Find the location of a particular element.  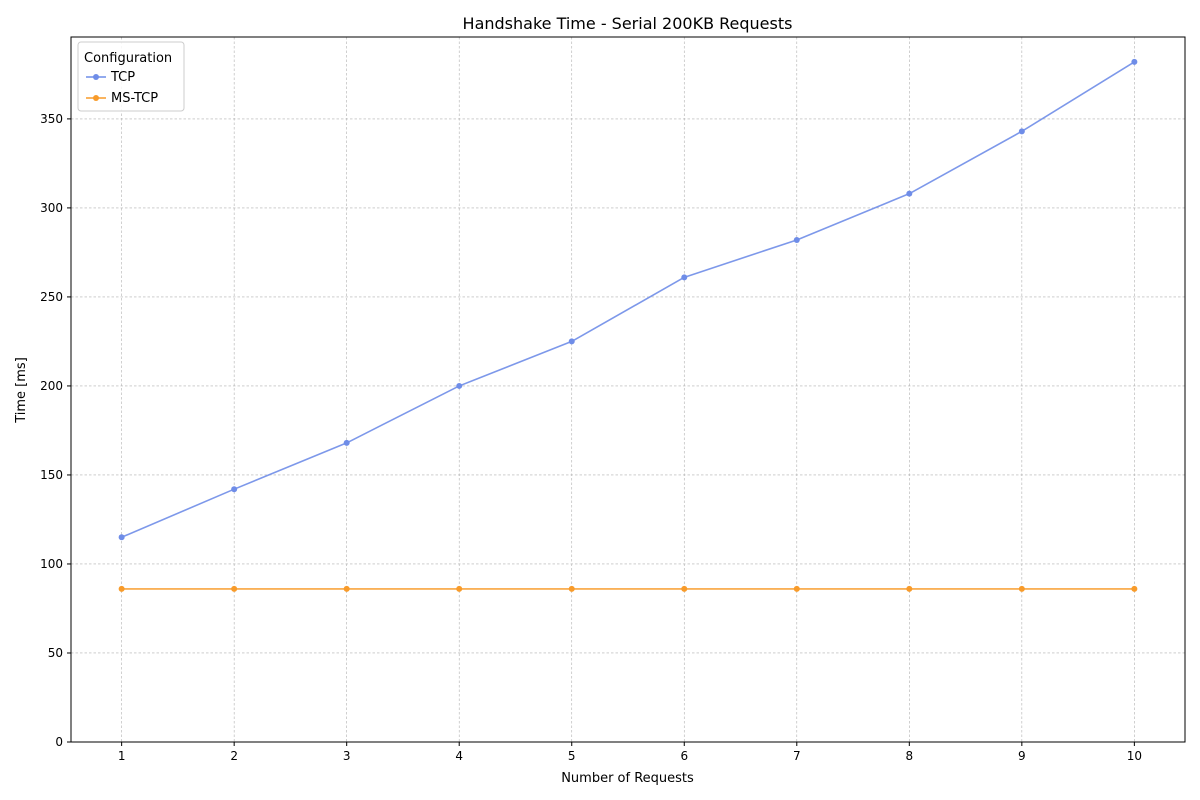

x-axis-label: Number of Requests is located at coordinates (627, 778).